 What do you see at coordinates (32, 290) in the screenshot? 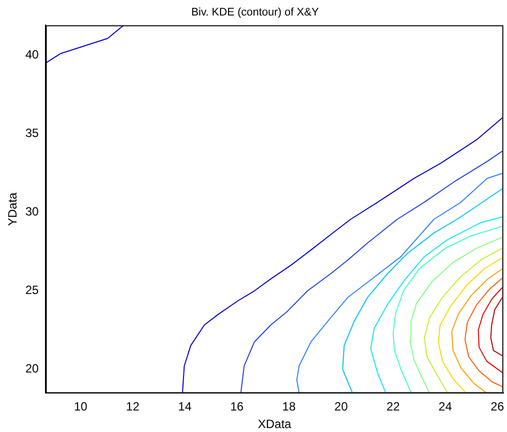
I see `y-tick-label: 25` at bounding box center [32, 290].